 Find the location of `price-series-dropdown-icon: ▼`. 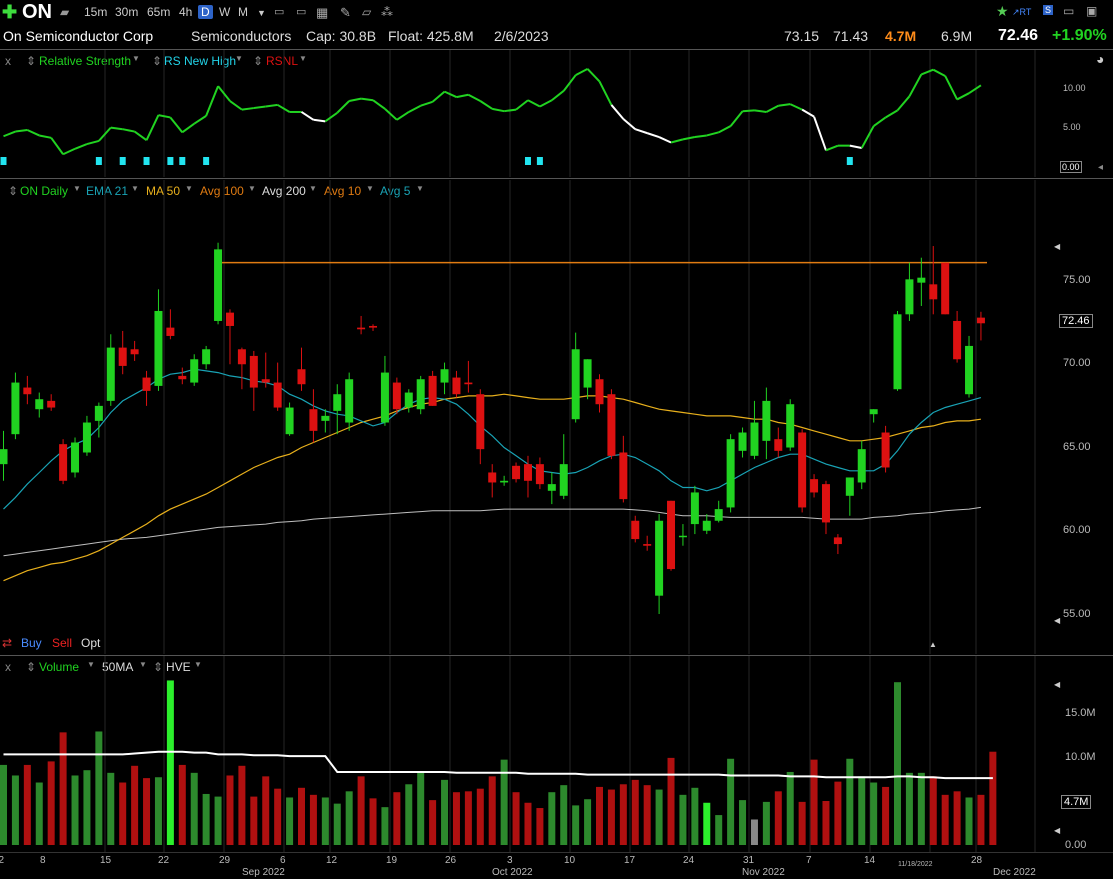

price-series-dropdown-icon: ▼ is located at coordinates (77, 188).